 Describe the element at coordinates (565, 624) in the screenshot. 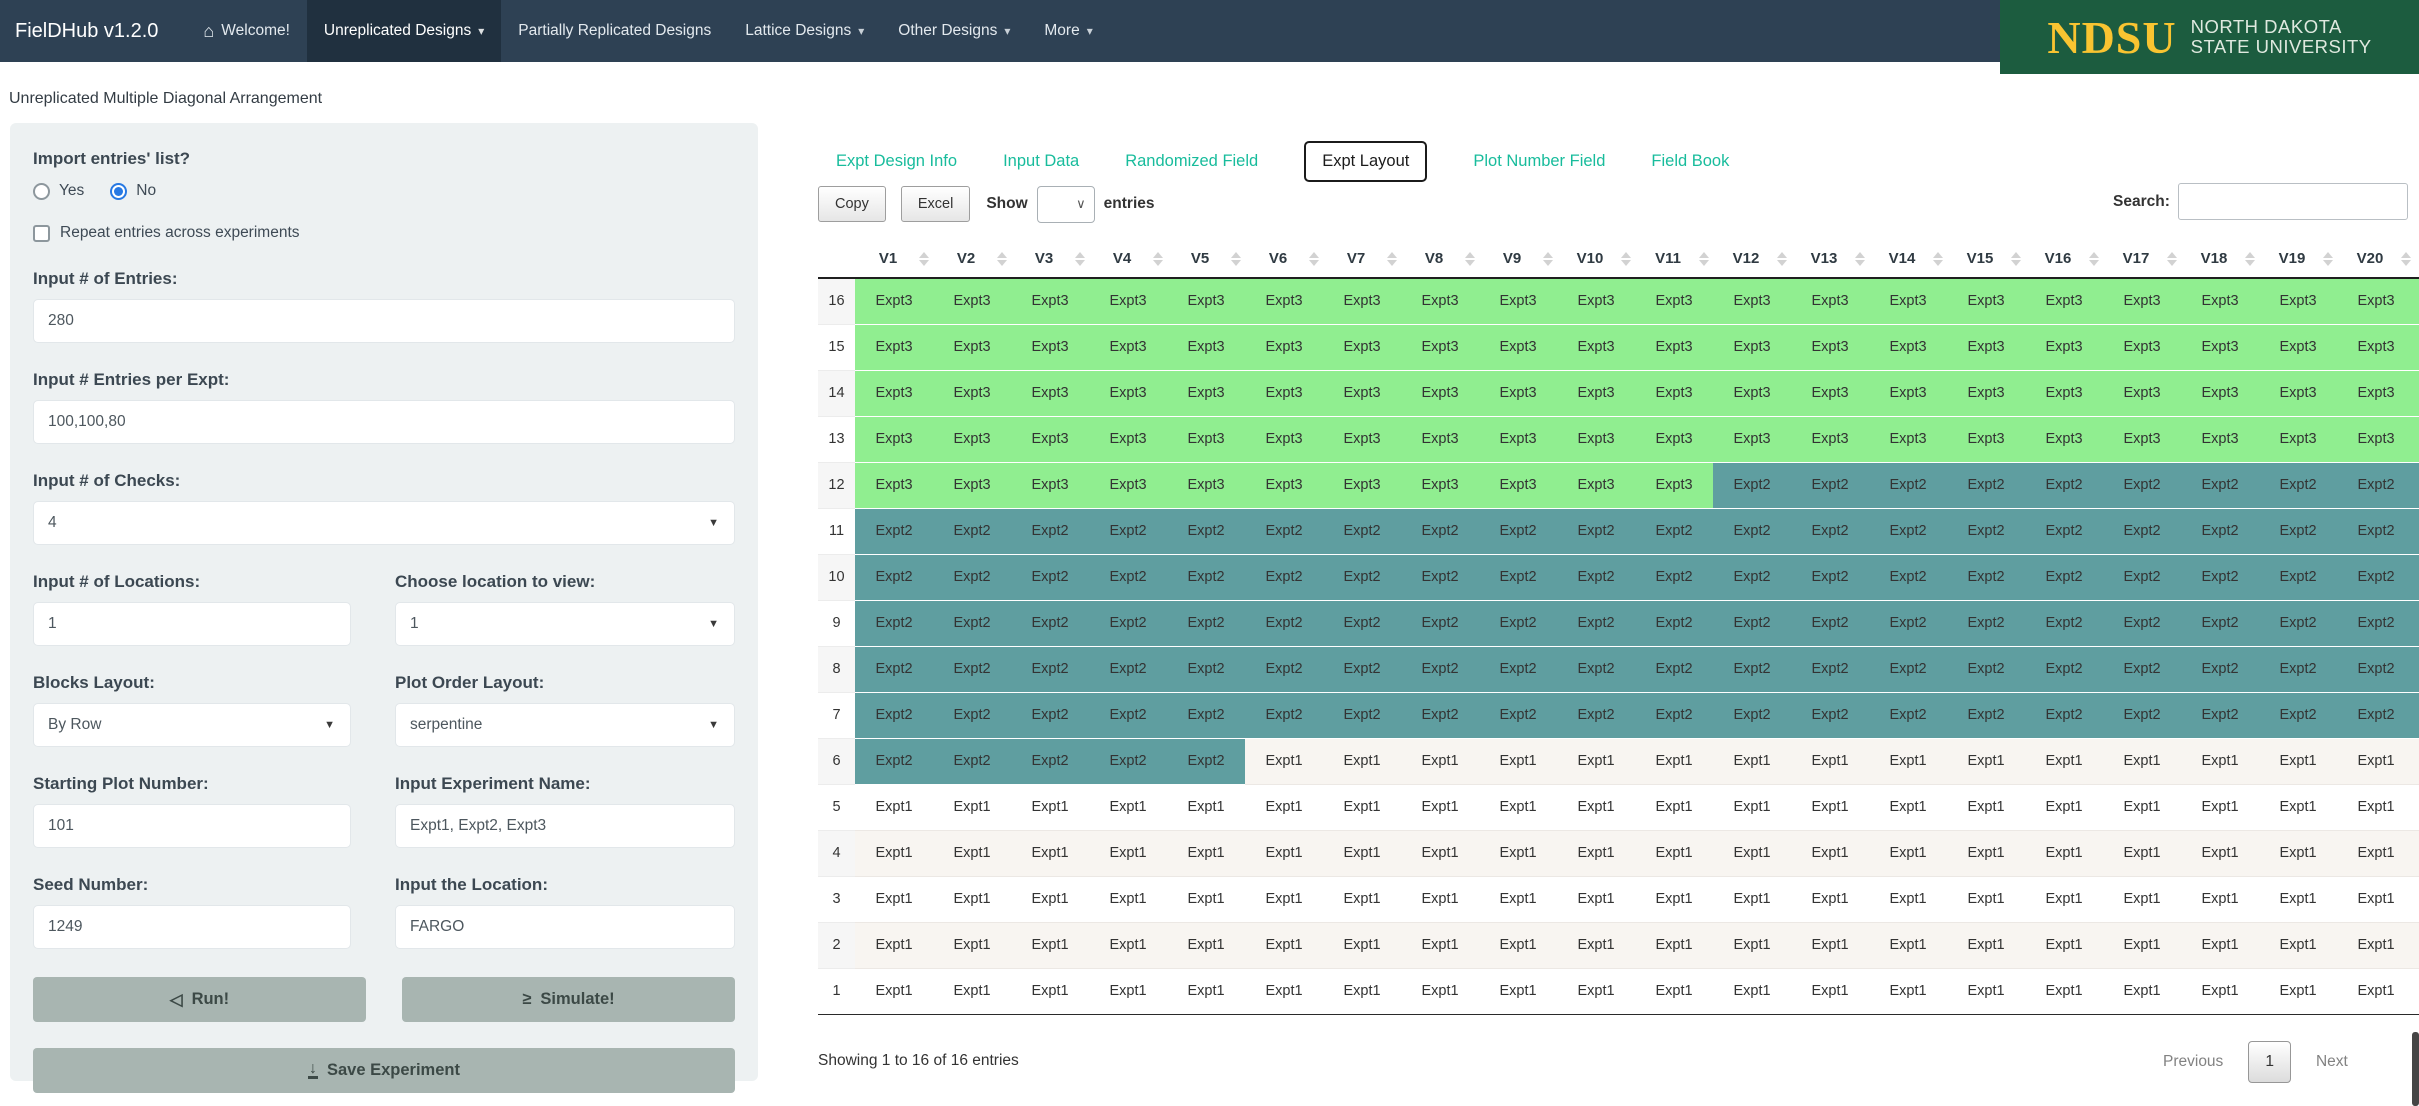

I see `location-view-select: 1 ▼` at that location.